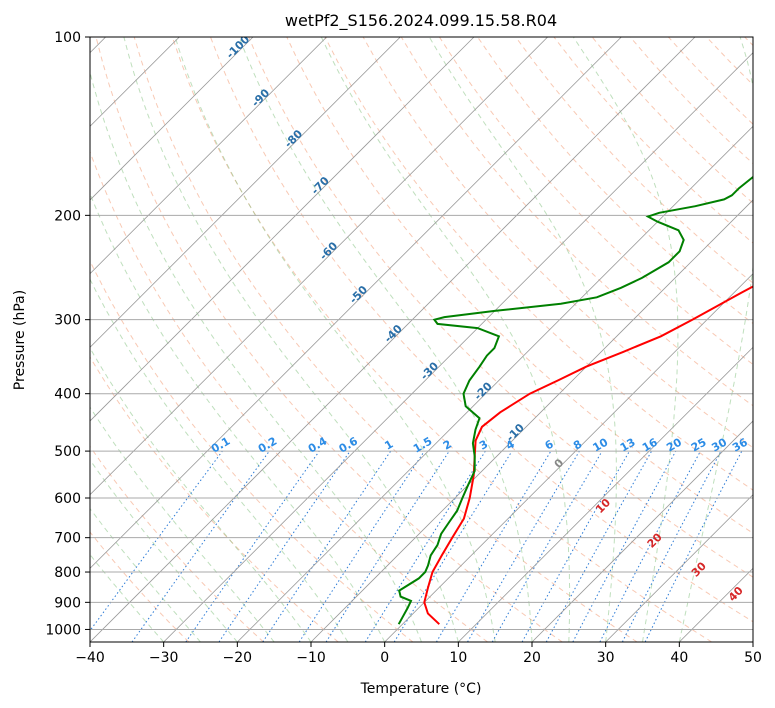  Describe the element at coordinates (384, 658) in the screenshot. I see `x-tick-label: 0` at that location.